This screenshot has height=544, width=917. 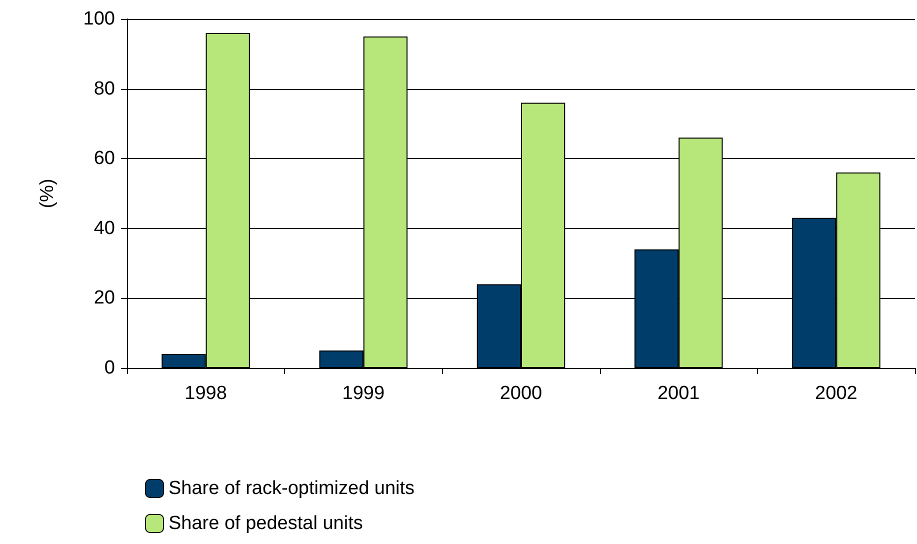 What do you see at coordinates (836, 393) in the screenshot?
I see `x-tick-label: 2002` at bounding box center [836, 393].